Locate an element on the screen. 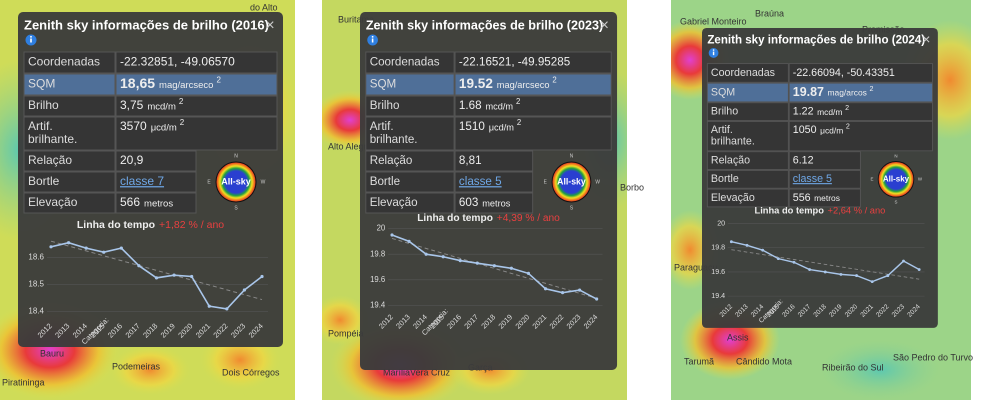 The width and height of the screenshot is (985, 400). map-label: Assis is located at coordinates (738, 337).